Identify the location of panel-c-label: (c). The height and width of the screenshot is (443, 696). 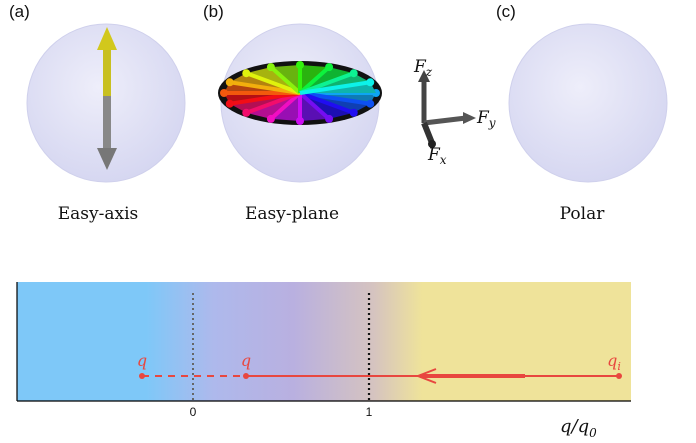
(506, 11).